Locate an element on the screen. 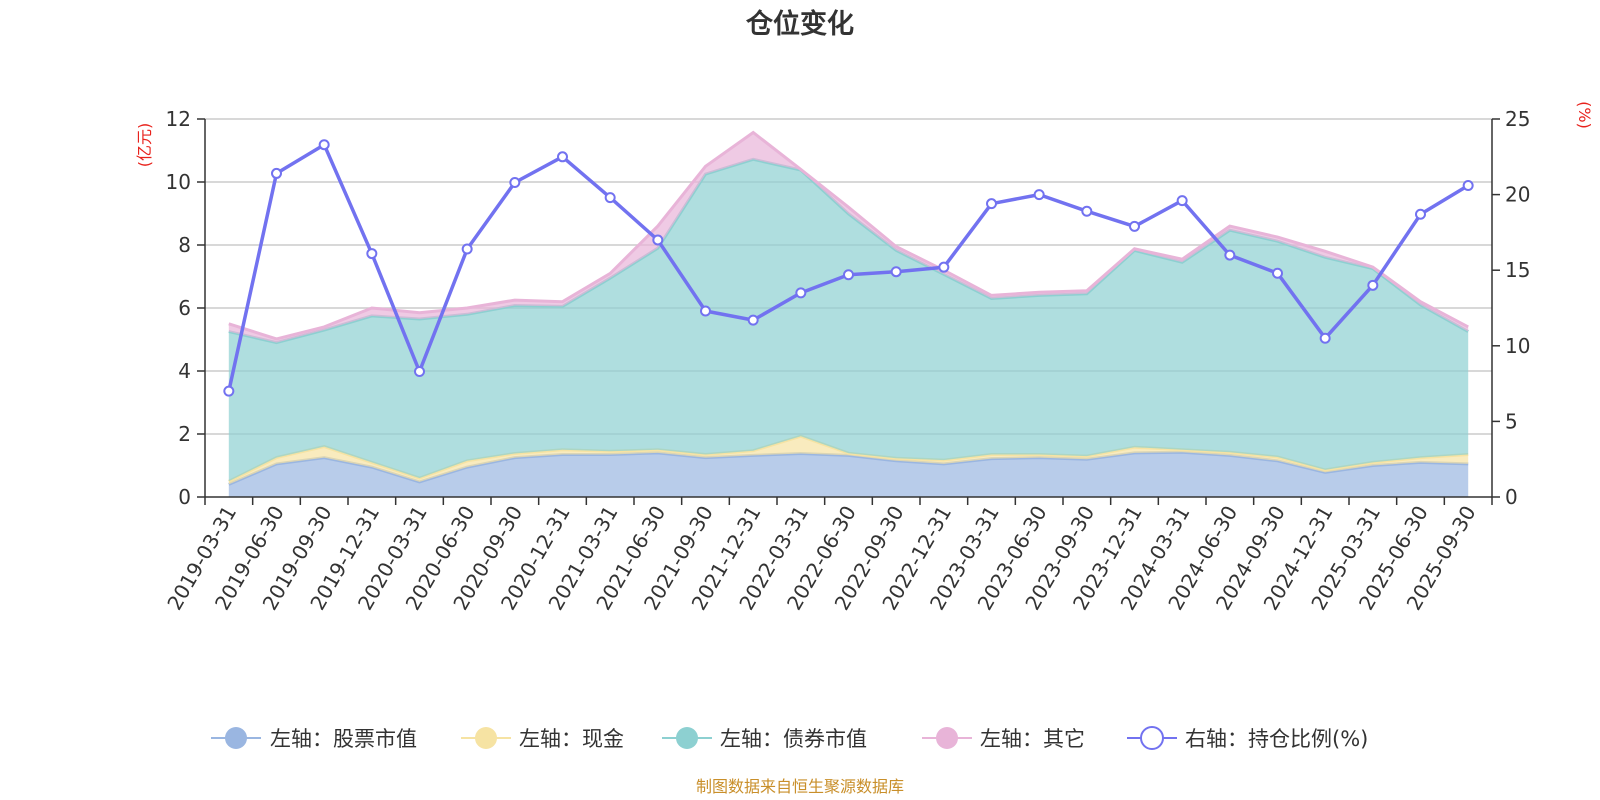 The height and width of the screenshot is (800, 1600). right-tick-label: 5 is located at coordinates (1511, 421).